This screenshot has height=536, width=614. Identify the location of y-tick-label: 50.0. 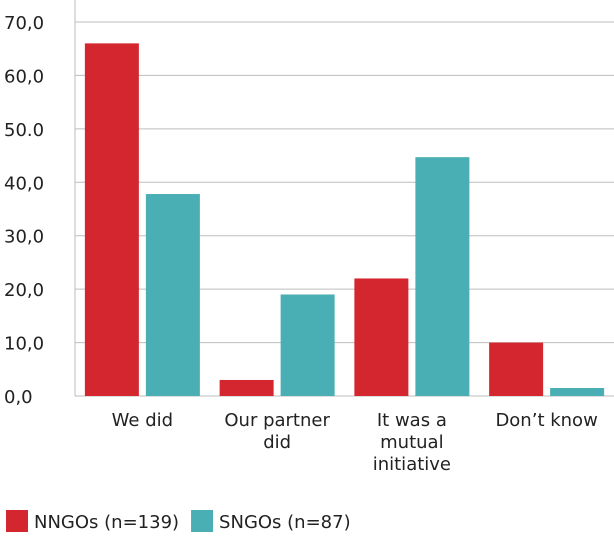
(24, 130).